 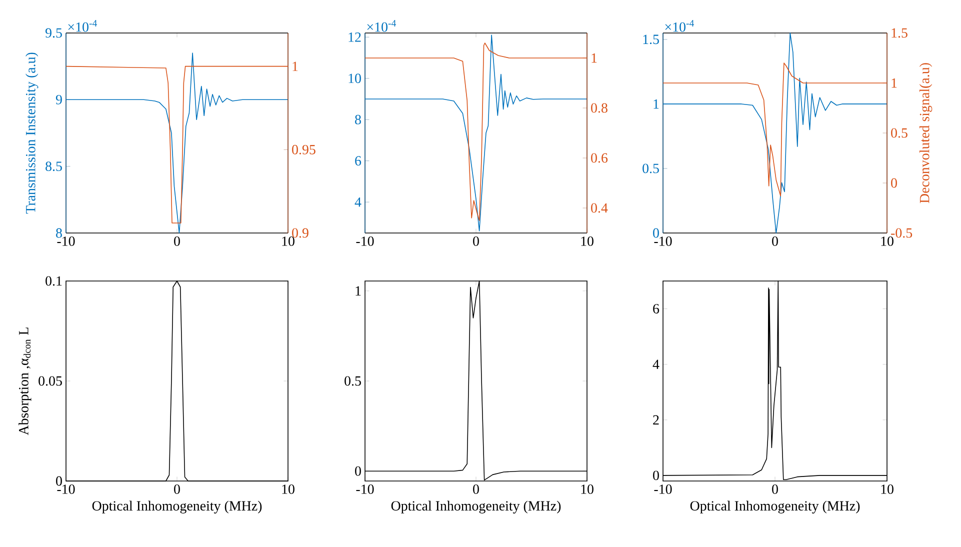 I want to click on y-tick-label: 10, so click(x=354, y=79).